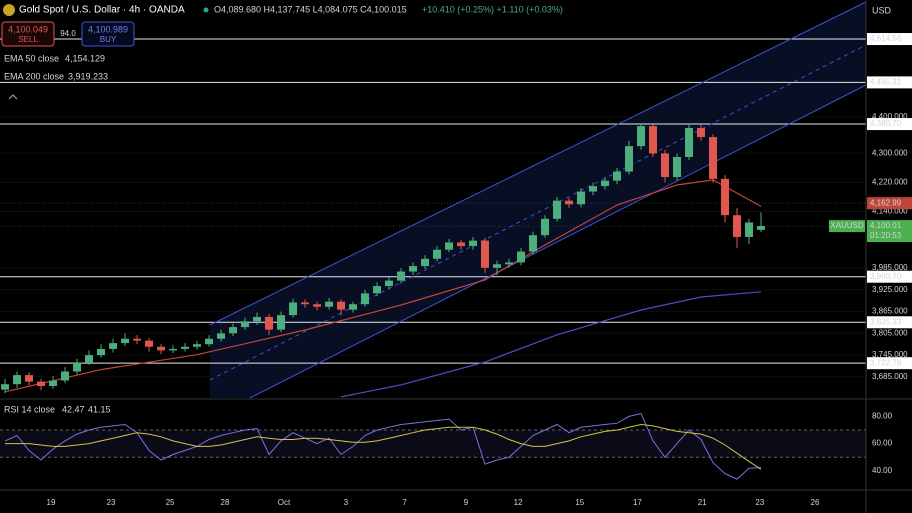 The width and height of the screenshot is (912, 513). What do you see at coordinates (815, 502) in the screenshot?
I see `x-tick-label: 26` at bounding box center [815, 502].